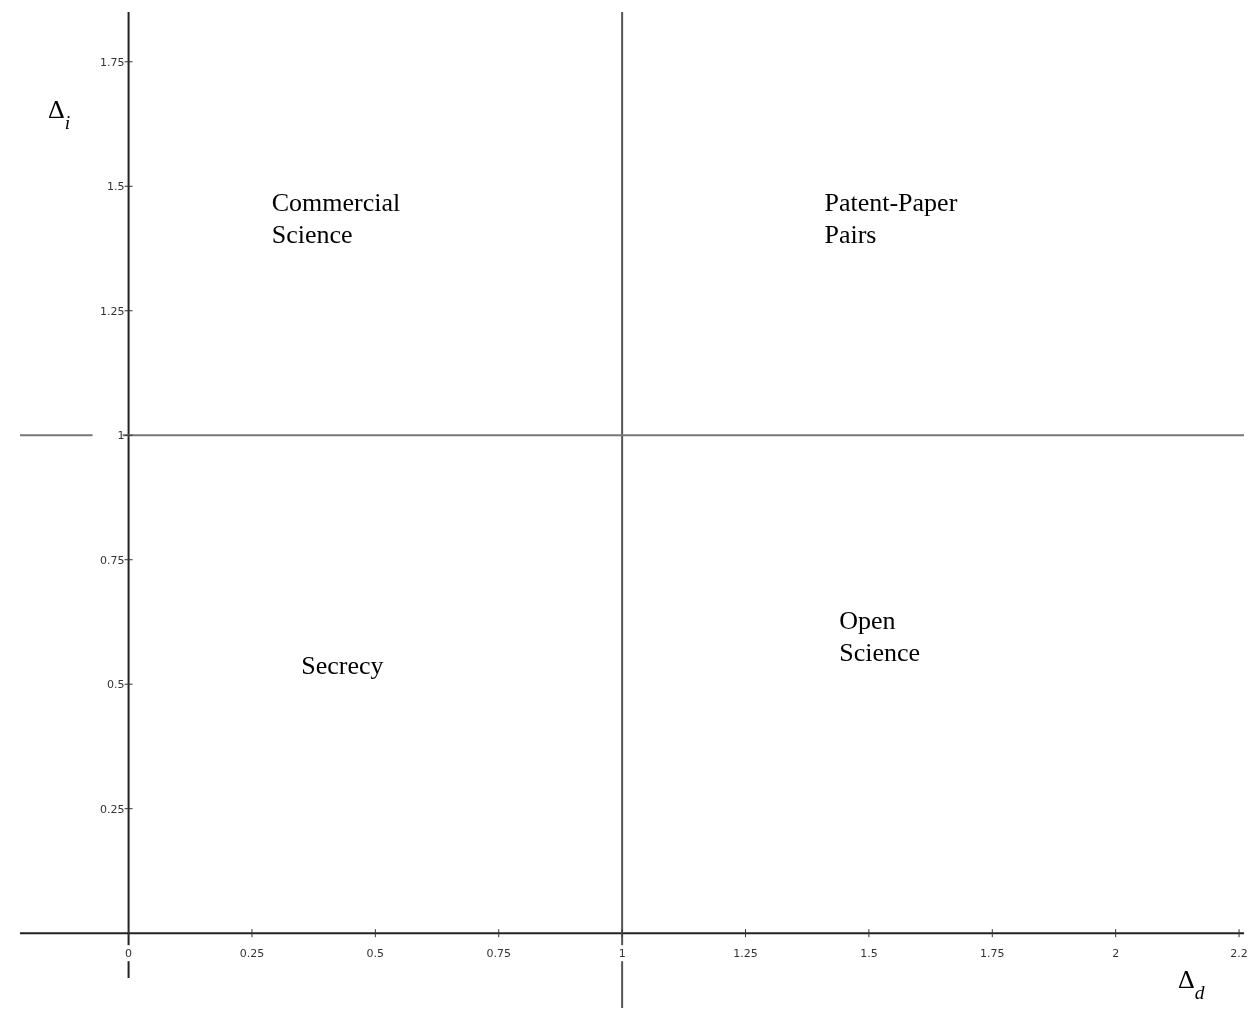  What do you see at coordinates (992, 954) in the screenshot?
I see `x-tick-label: 1.75` at bounding box center [992, 954].